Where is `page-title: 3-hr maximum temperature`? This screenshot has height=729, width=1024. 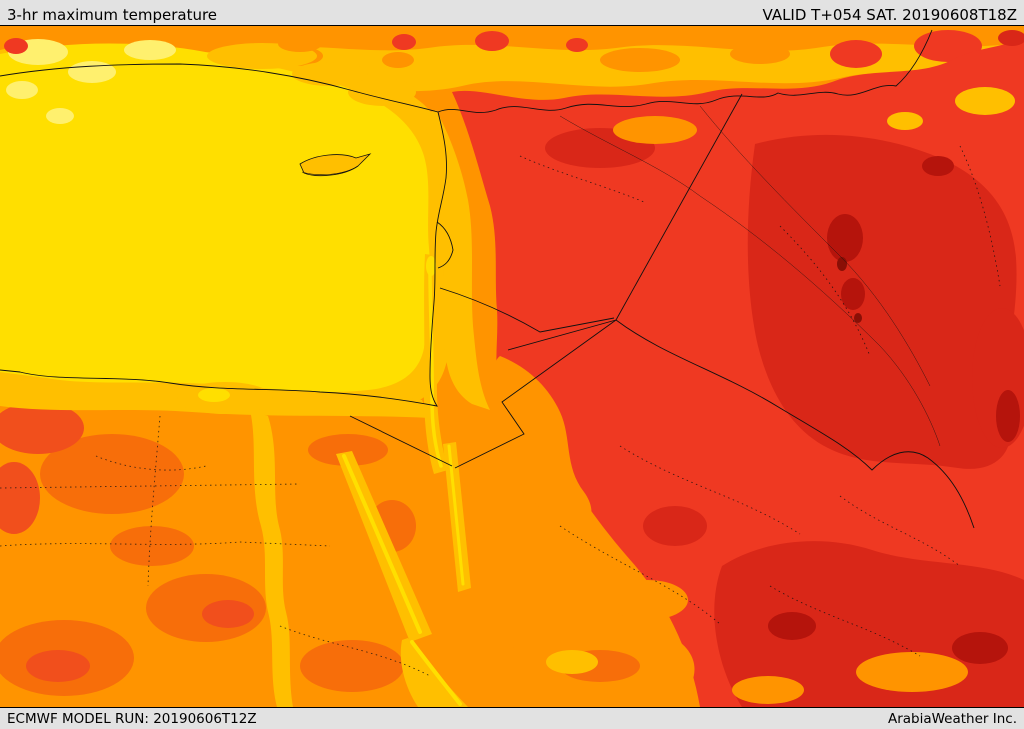 page-title: 3-hr maximum temperature is located at coordinates (112, 15).